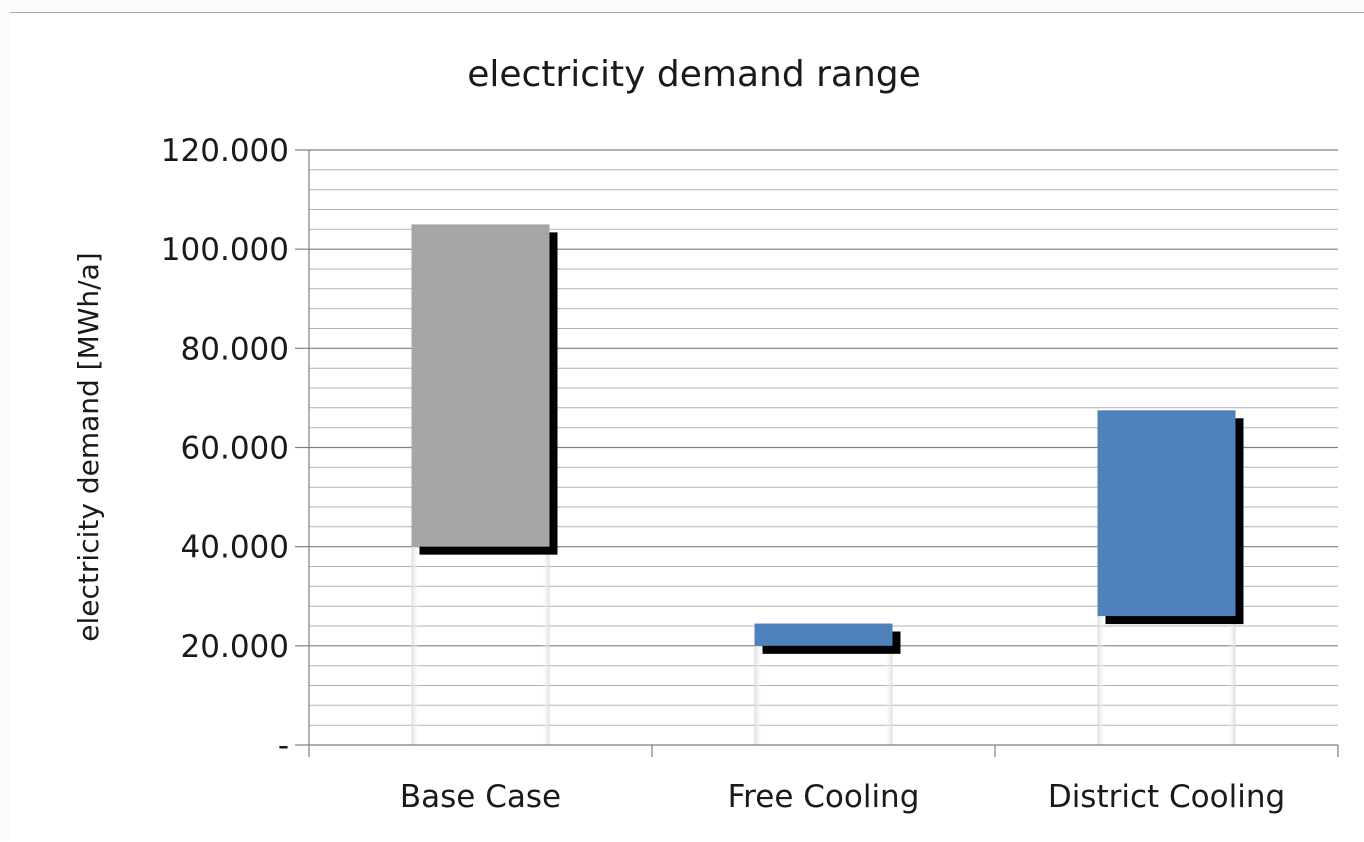  I want to click on y-tick-label: 80.000, so click(235, 349).